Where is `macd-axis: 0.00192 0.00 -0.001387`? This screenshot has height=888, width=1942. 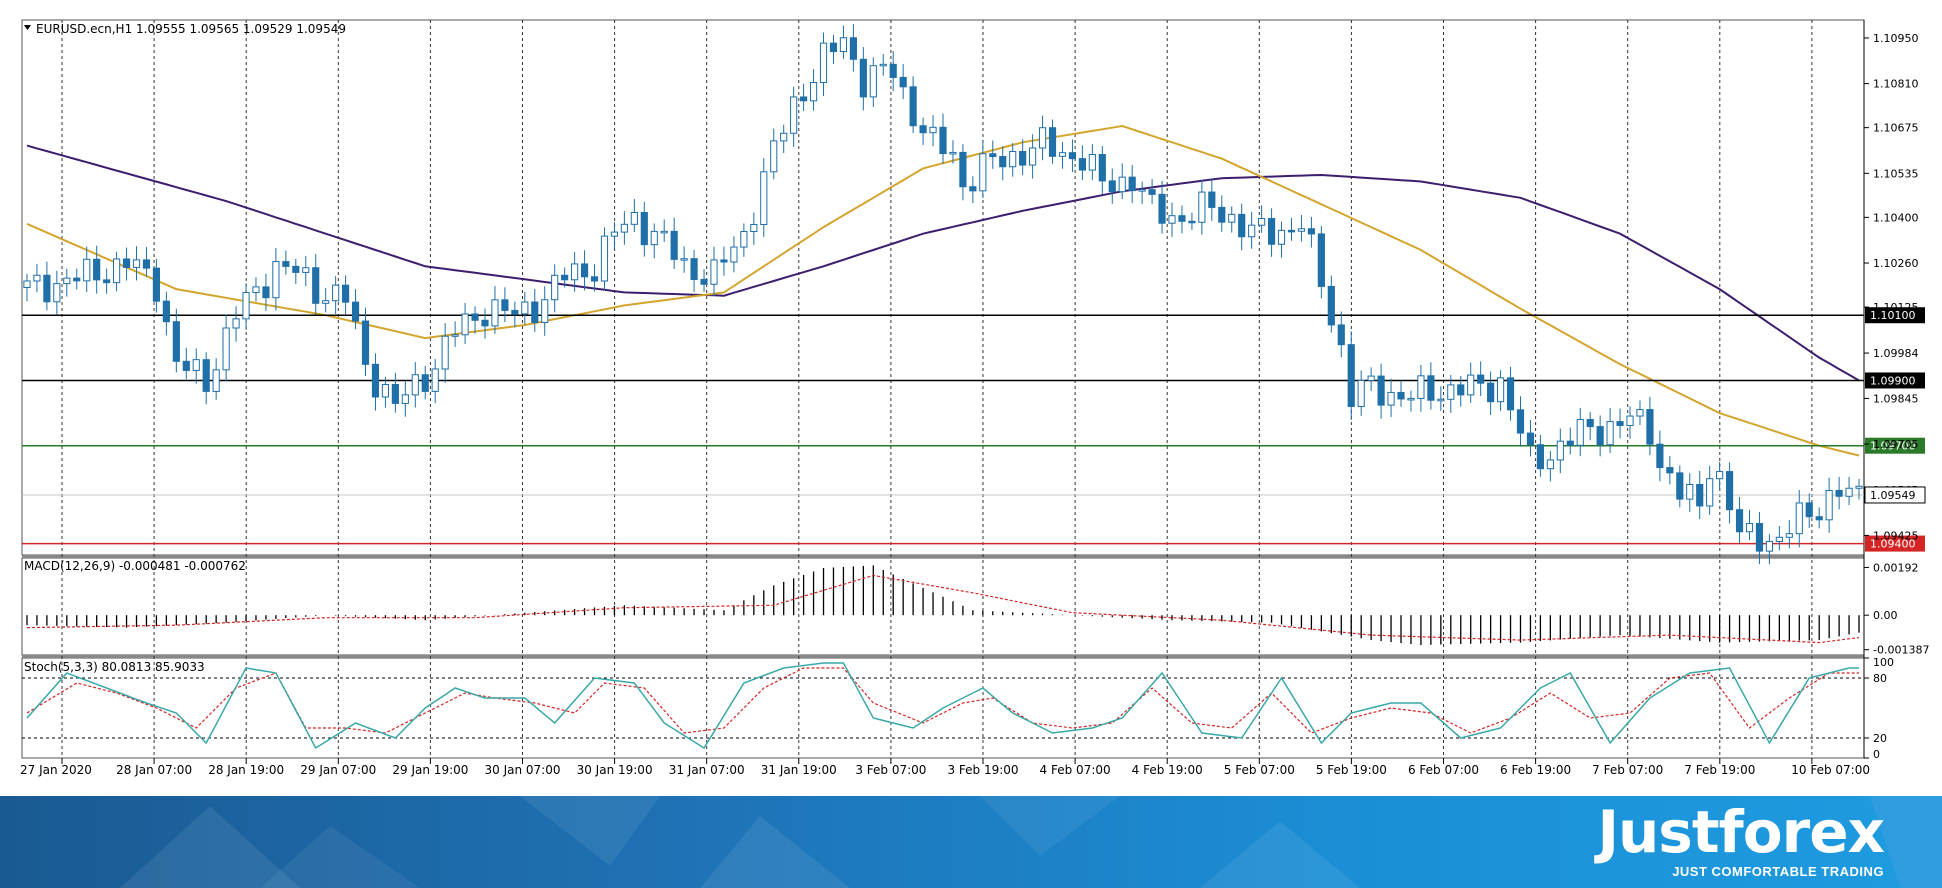
macd-axis: 0.00192 0.00 -0.001387 is located at coordinates (1896, 609).